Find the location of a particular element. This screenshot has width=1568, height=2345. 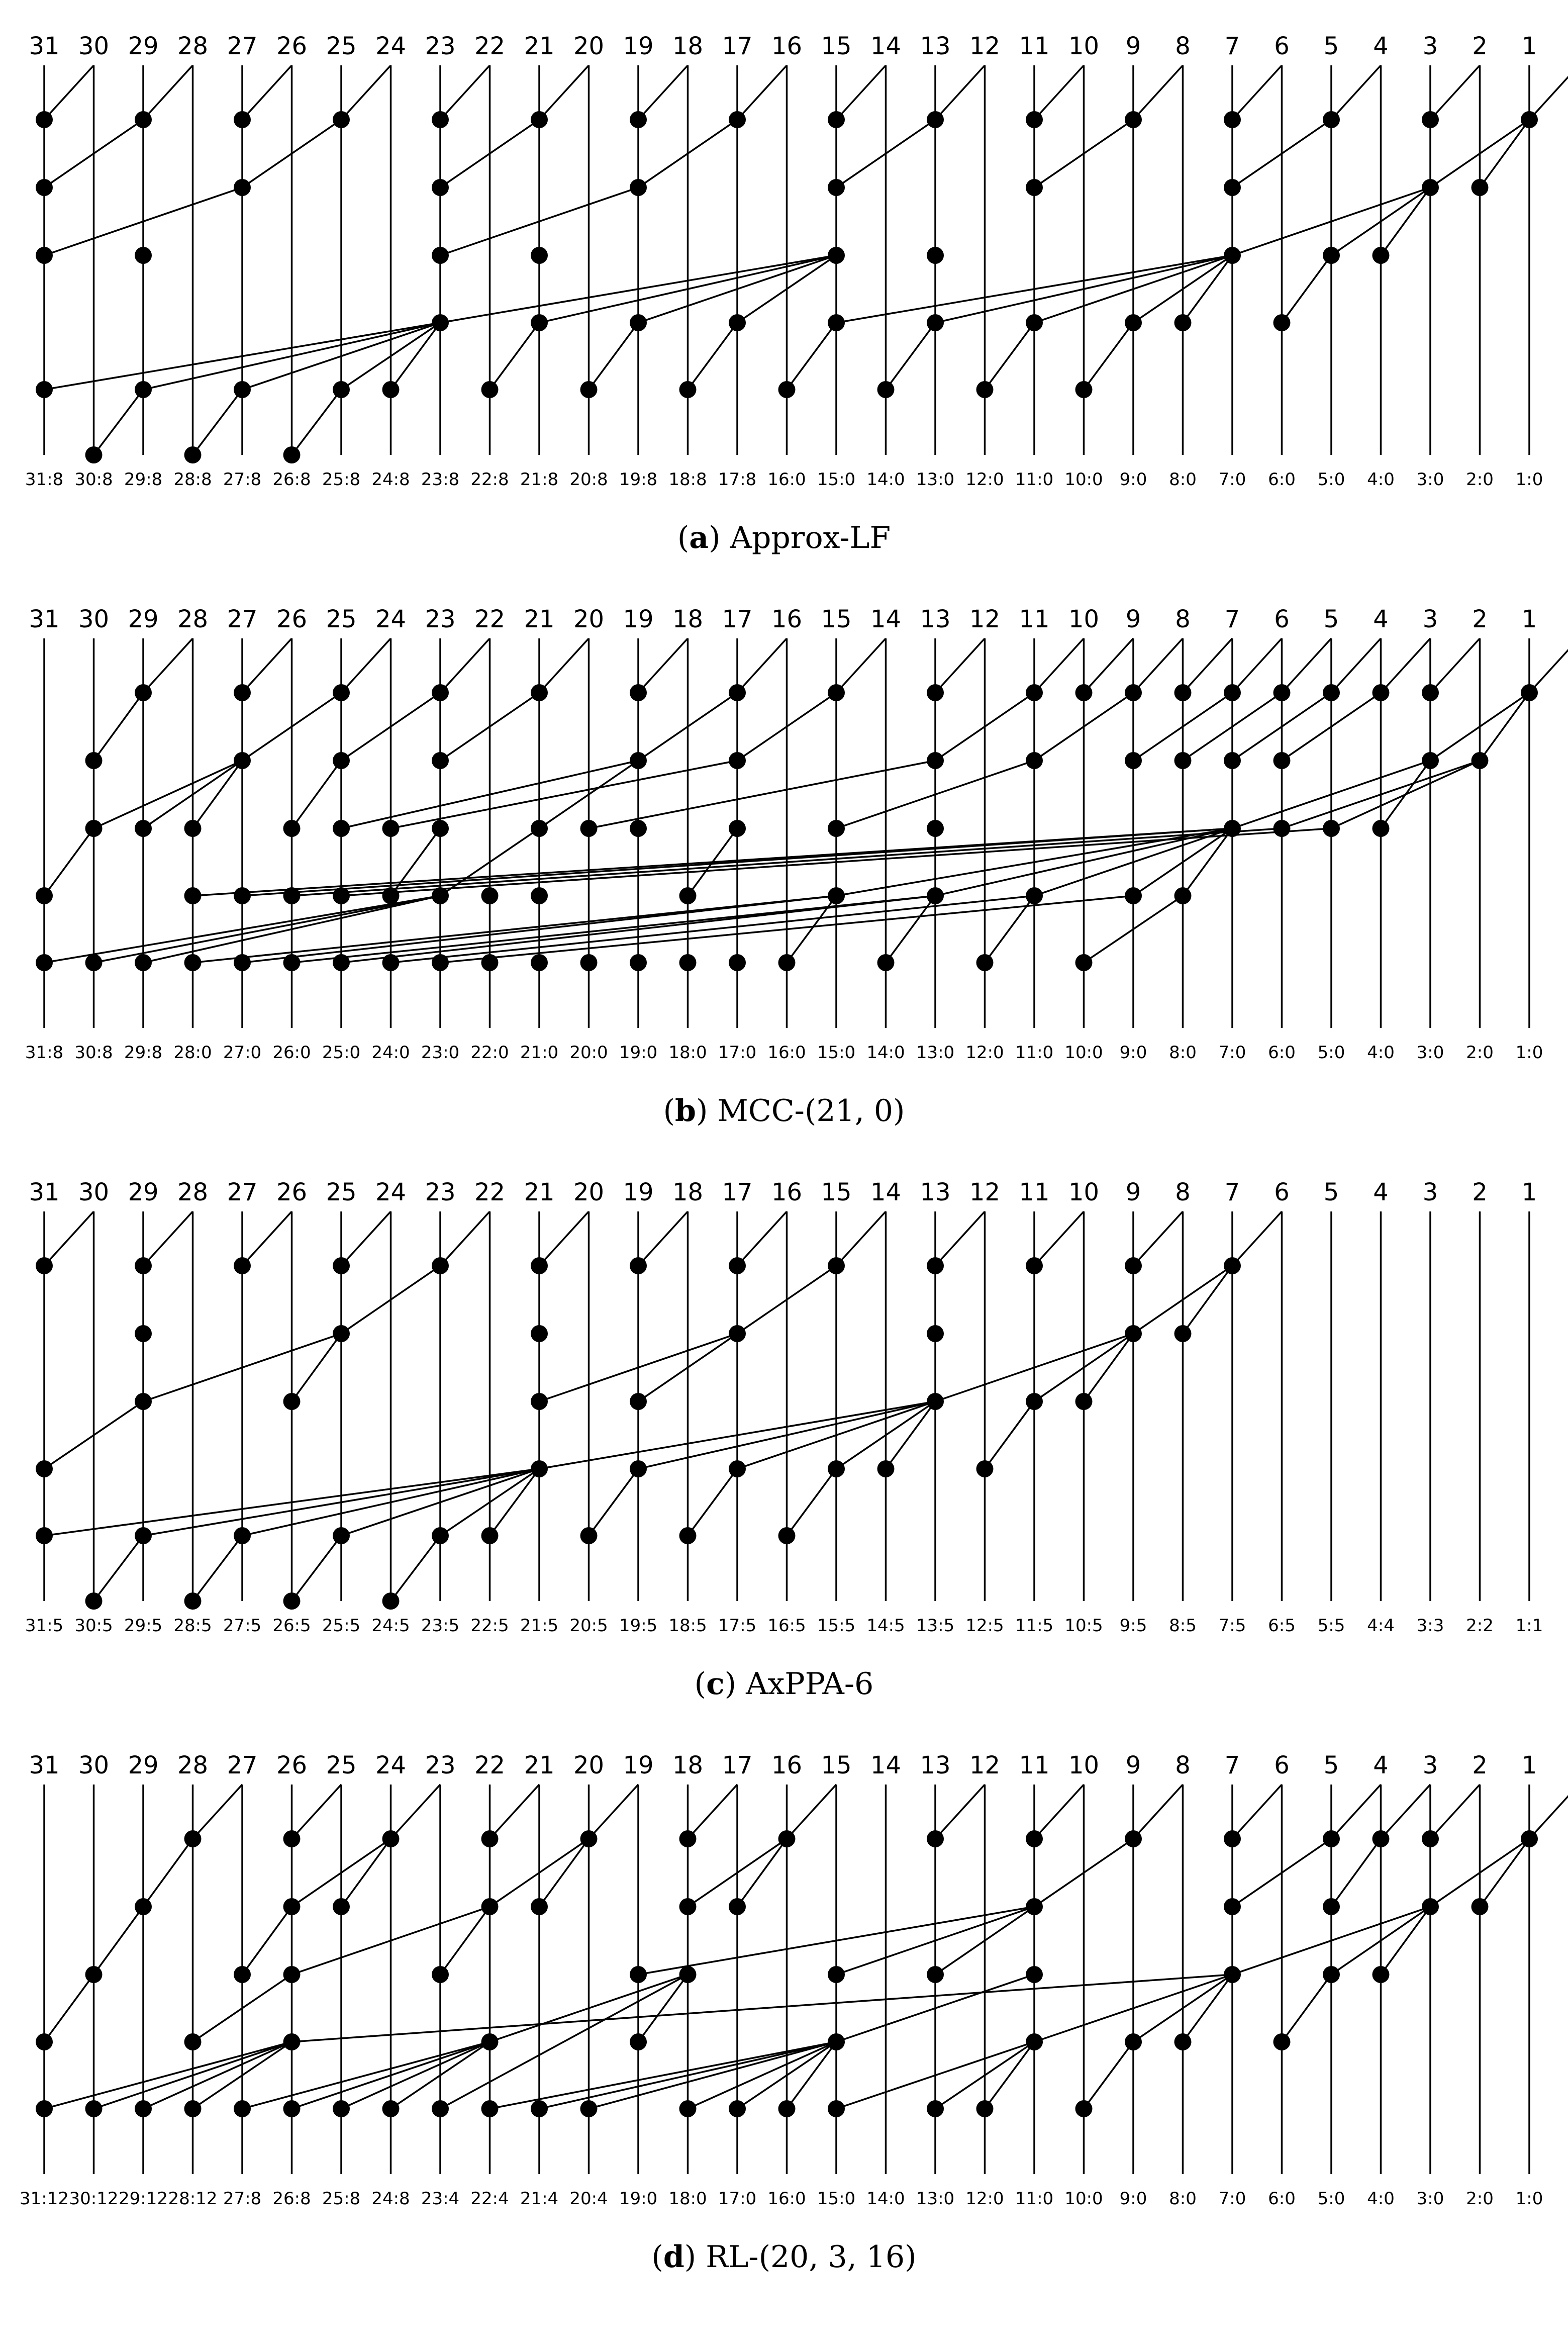

output-label-24: 24:8 is located at coordinates (390, 2199).